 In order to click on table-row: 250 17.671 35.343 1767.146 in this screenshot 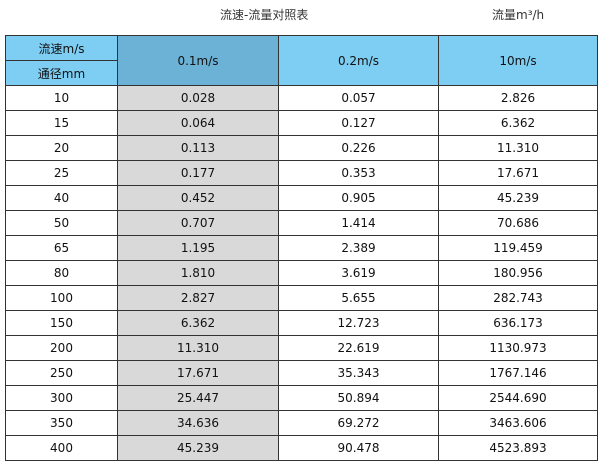, I will do `click(301, 373)`.